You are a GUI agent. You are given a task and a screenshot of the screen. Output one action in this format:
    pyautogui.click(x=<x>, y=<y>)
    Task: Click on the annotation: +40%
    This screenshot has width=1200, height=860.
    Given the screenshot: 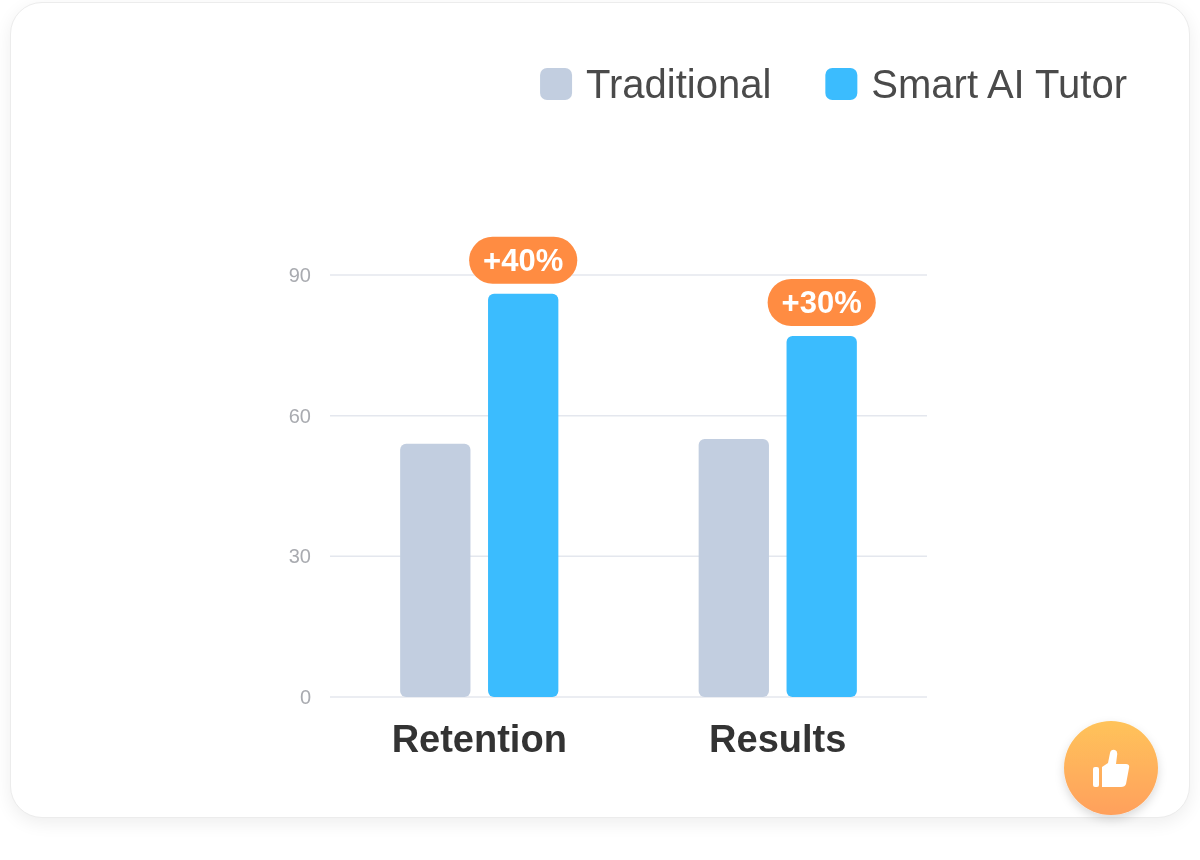 What is the action you would take?
    pyautogui.click(x=523, y=261)
    